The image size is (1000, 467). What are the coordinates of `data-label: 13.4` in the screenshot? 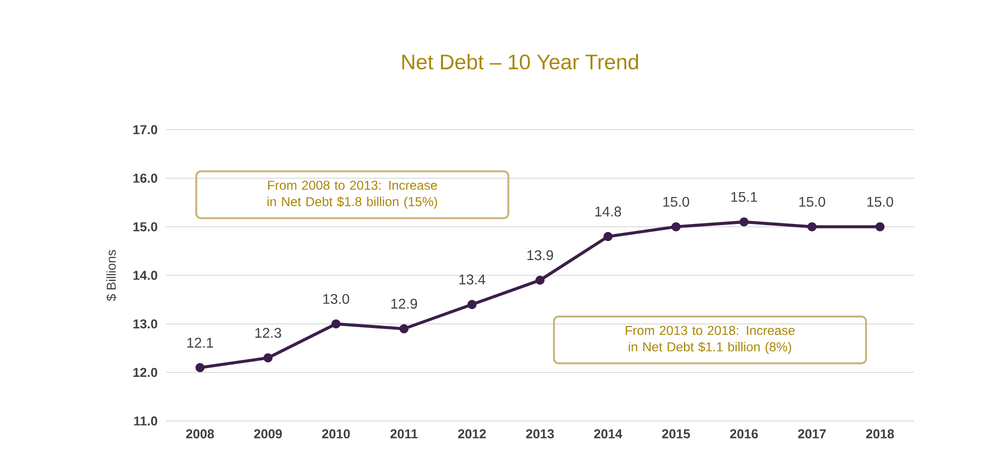 It's located at (472, 279).